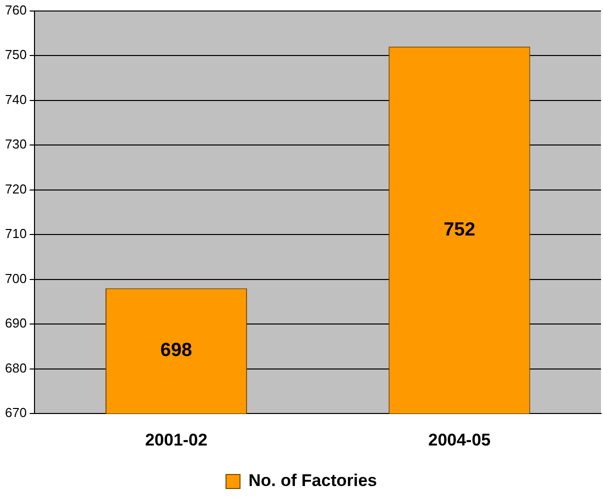  Describe the element at coordinates (460, 229) in the screenshot. I see `data-label: 752` at that location.